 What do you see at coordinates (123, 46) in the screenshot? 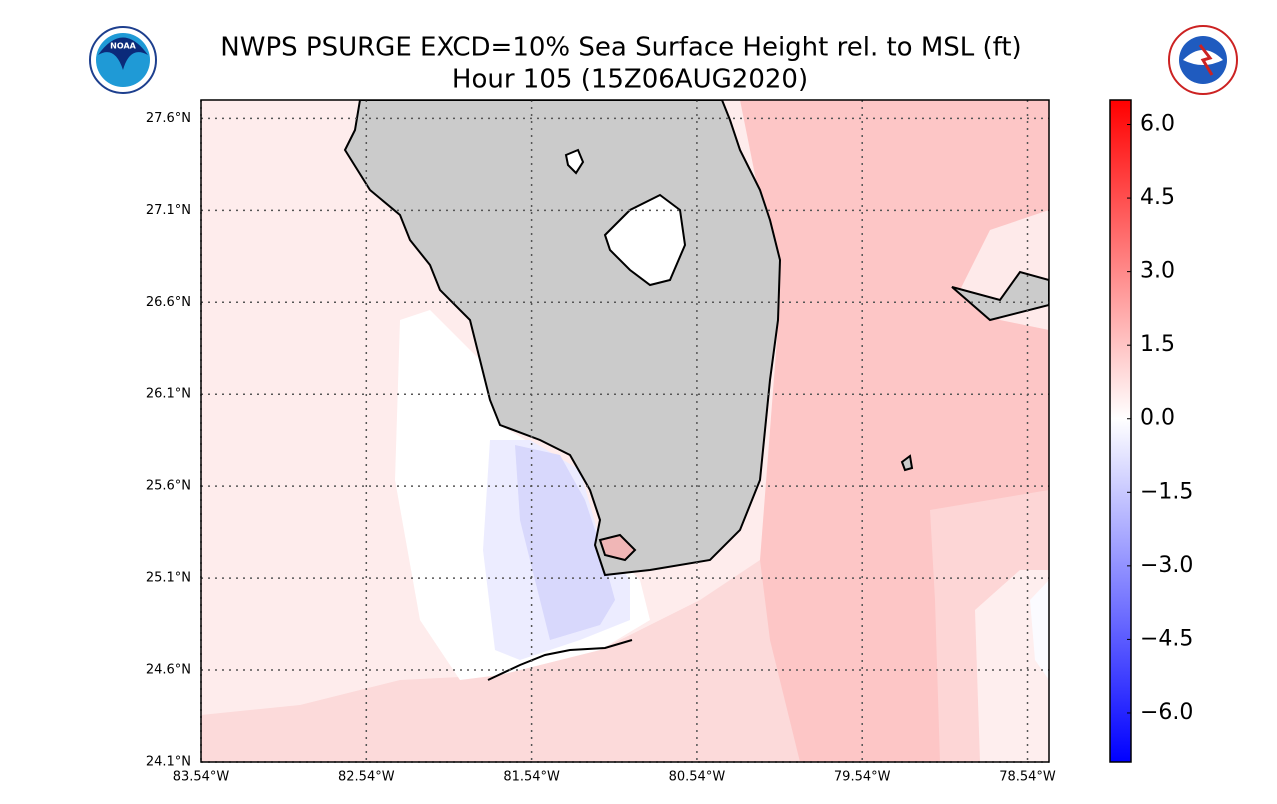
I see `svg-text: NOAA` at bounding box center [123, 46].